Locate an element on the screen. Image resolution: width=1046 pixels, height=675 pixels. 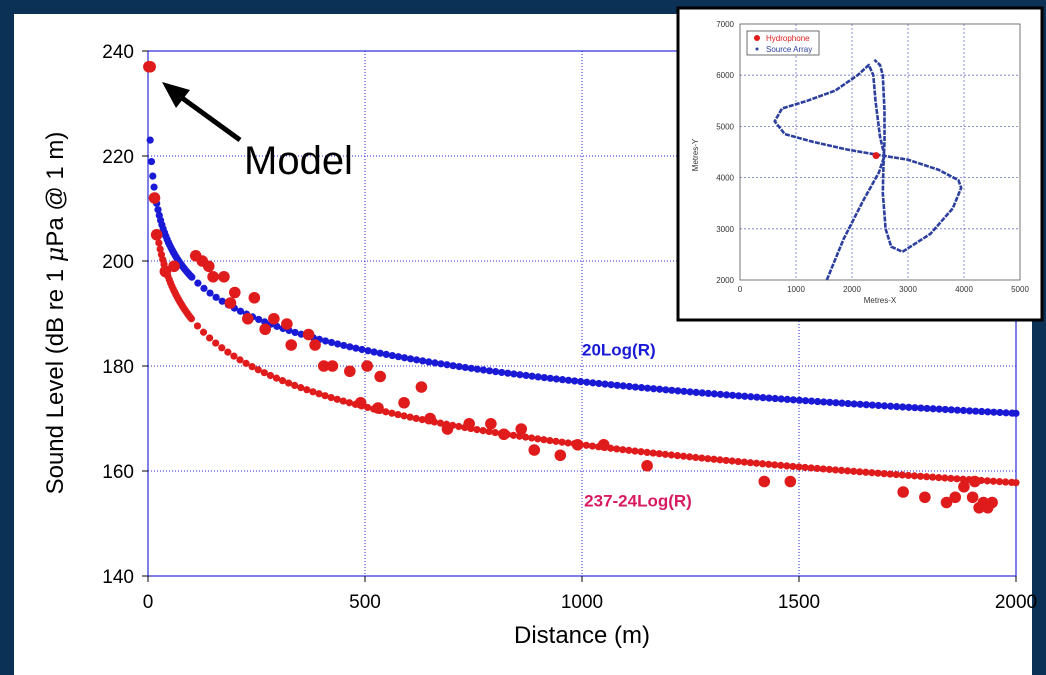
inset-x-tick-label: 0 is located at coordinates (740, 289).